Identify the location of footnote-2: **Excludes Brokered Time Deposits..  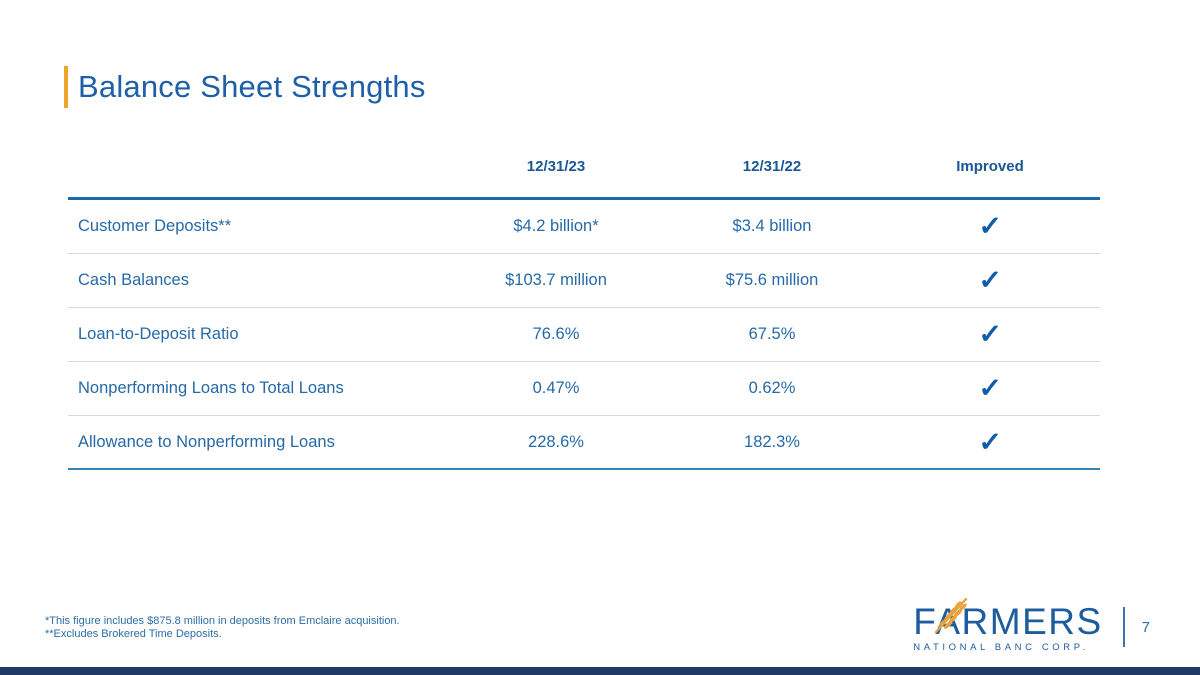
(133, 634).